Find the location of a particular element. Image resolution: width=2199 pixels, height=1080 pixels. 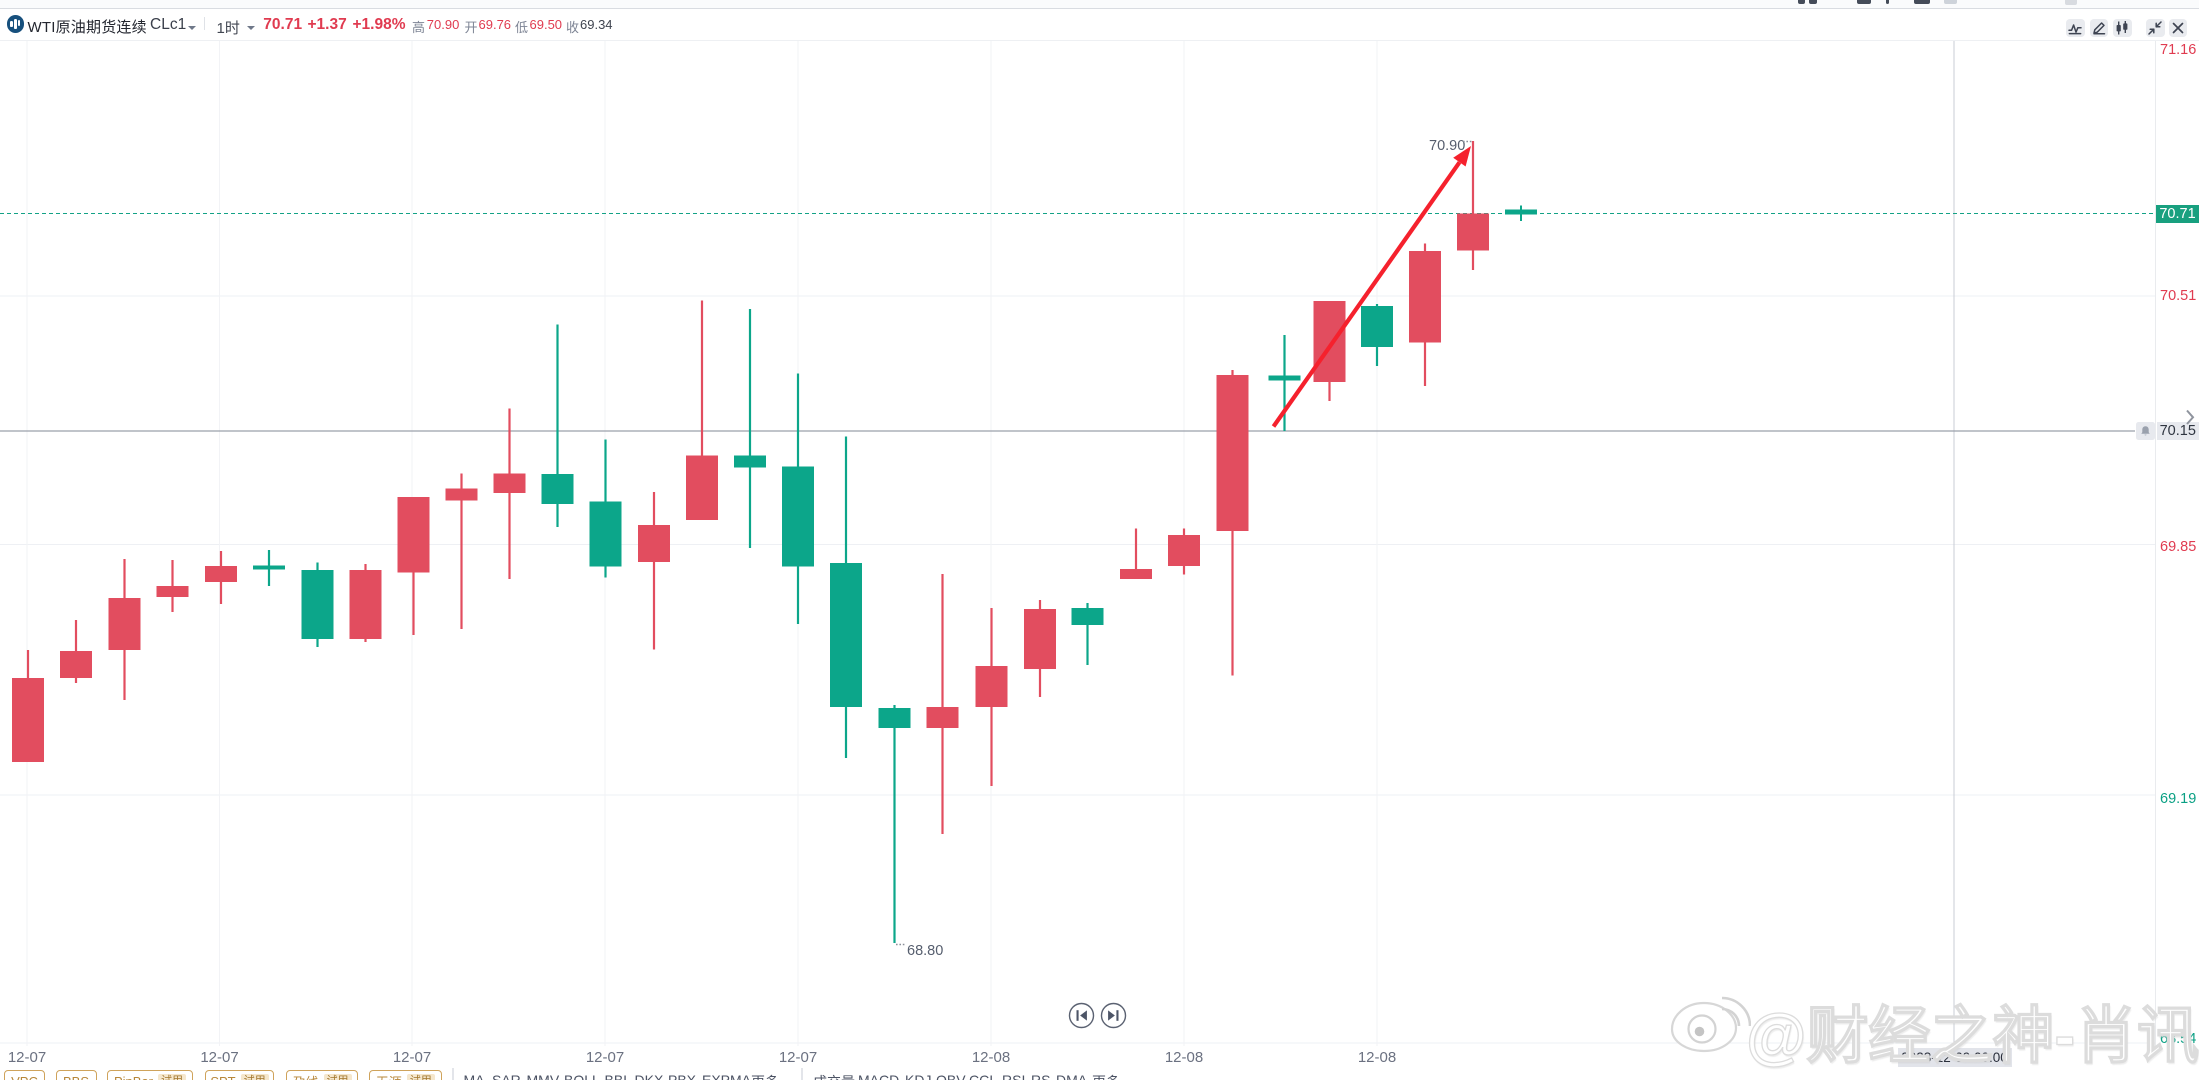

svg-text: 70.90 is located at coordinates (1447, 146).